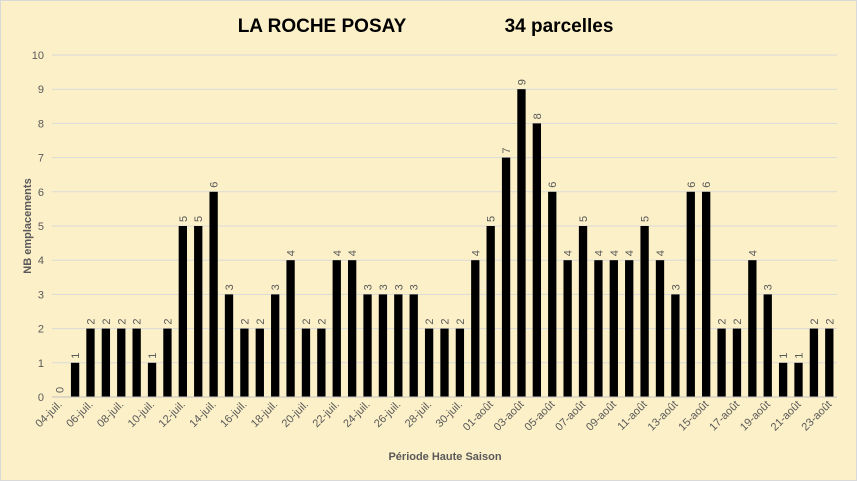  What do you see at coordinates (61, 390) in the screenshot?
I see `data-label: 0` at bounding box center [61, 390].